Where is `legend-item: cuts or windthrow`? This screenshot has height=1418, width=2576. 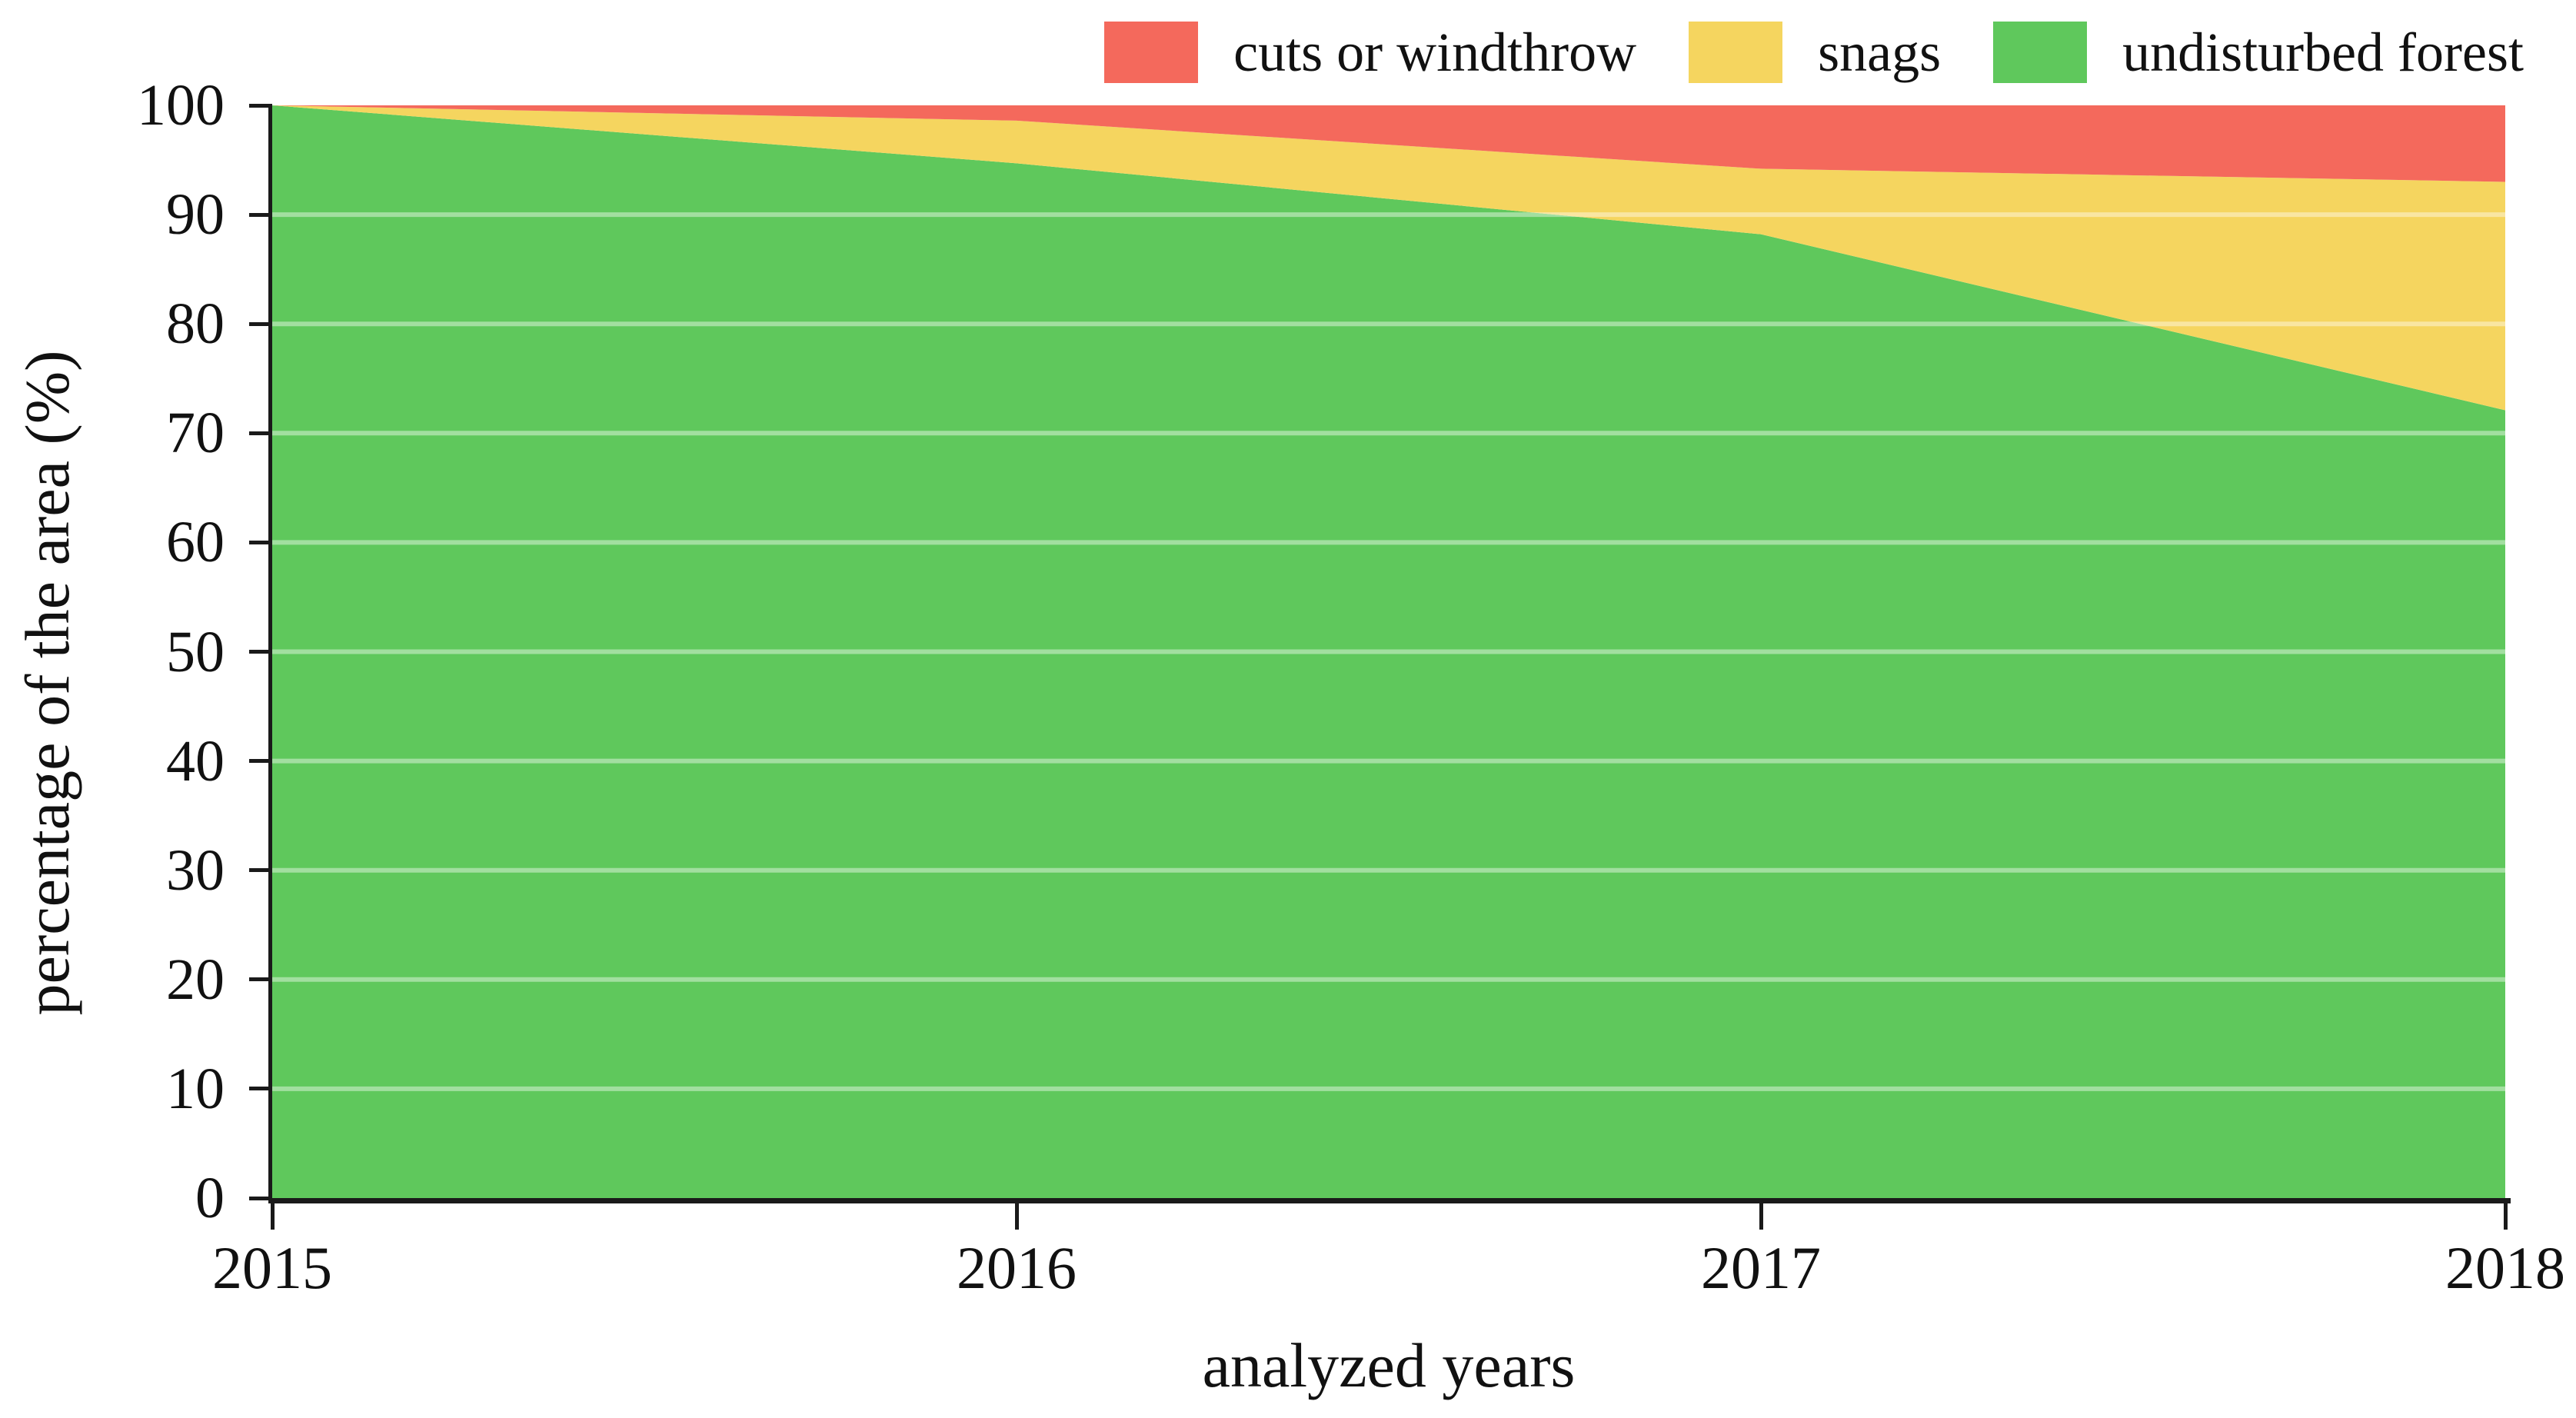
legend-item: cuts or windthrow is located at coordinates (1370, 53).